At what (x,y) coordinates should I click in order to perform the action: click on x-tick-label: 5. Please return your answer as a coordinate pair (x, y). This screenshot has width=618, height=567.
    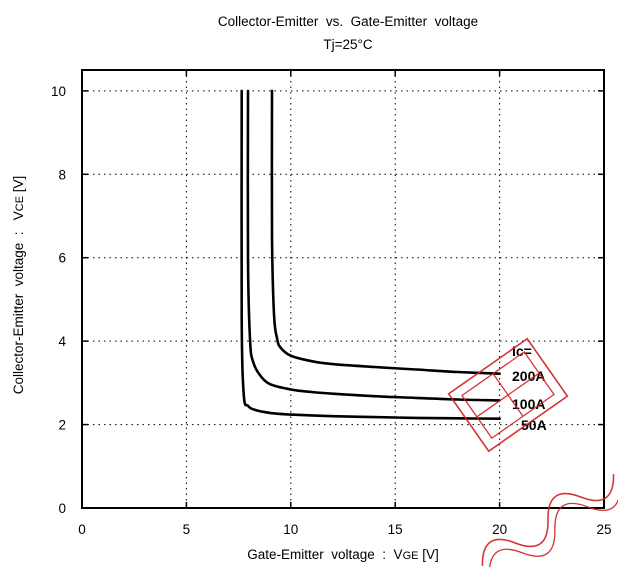
    Looking at the image, I should click on (187, 529).